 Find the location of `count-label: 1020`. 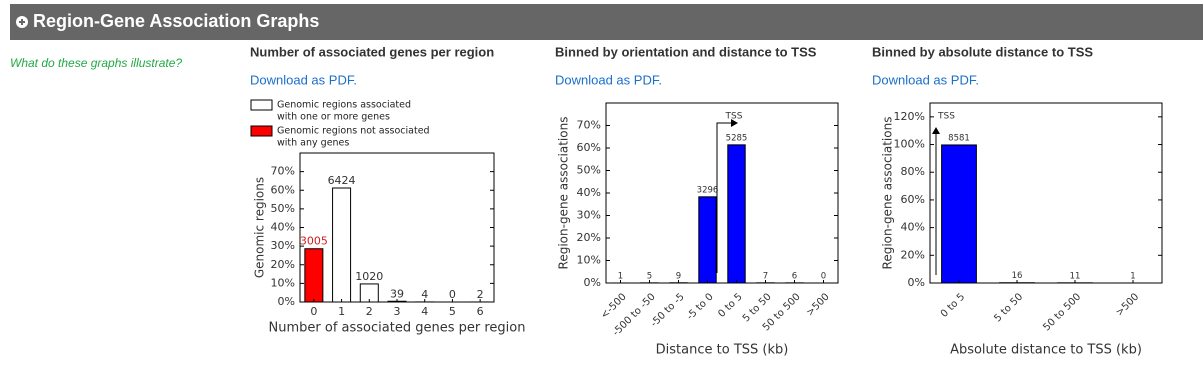

count-label: 1020 is located at coordinates (369, 276).